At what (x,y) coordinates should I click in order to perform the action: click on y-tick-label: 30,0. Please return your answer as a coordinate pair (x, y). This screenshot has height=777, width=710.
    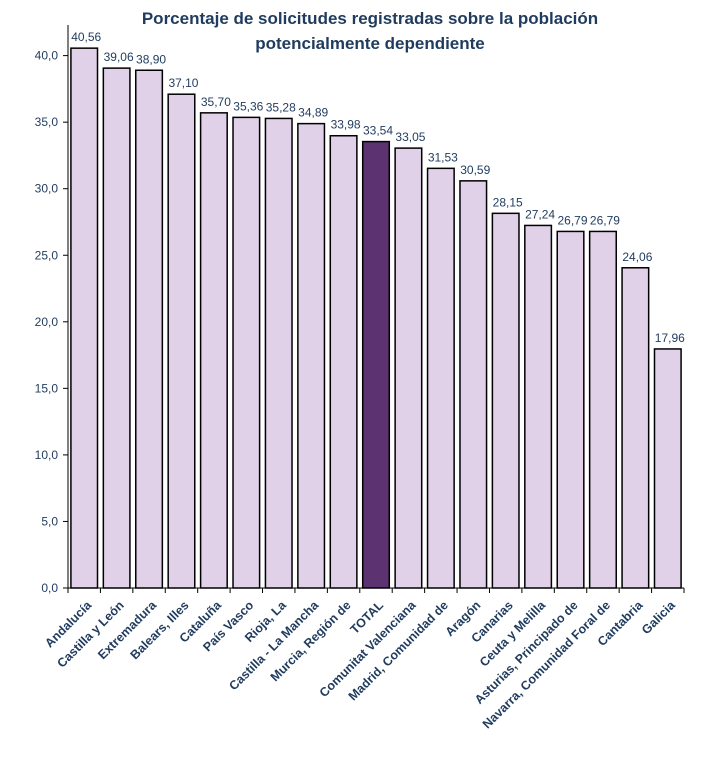
    Looking at the image, I should click on (47, 189).